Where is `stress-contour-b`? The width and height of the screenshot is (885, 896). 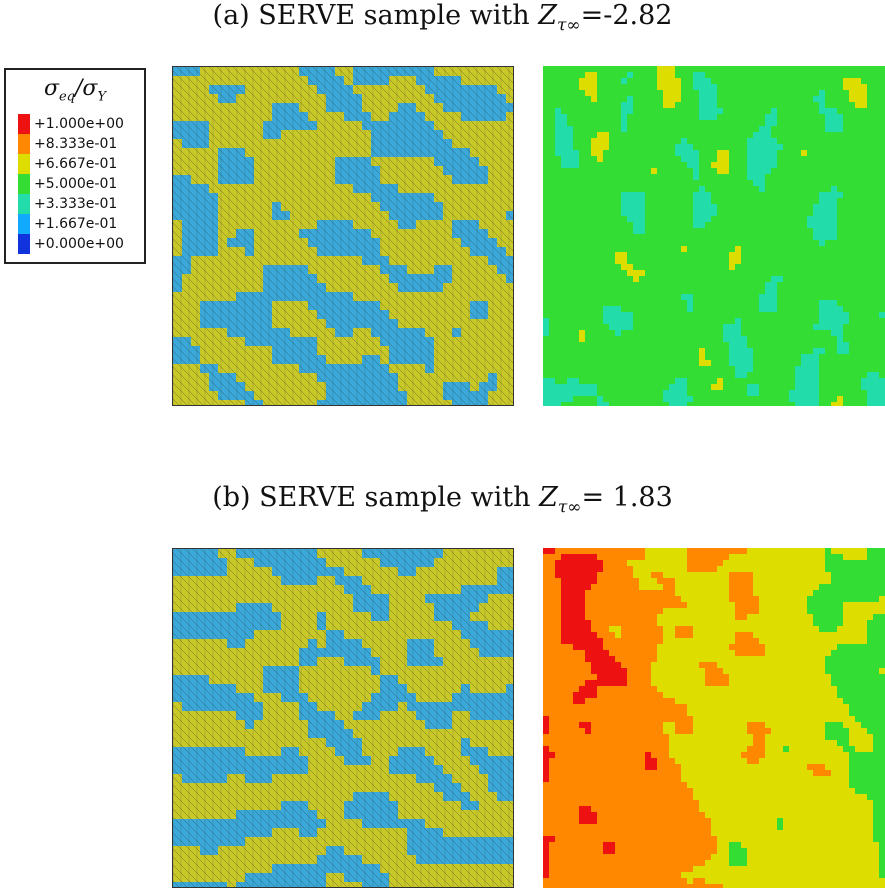 stress-contour-b is located at coordinates (714, 718).